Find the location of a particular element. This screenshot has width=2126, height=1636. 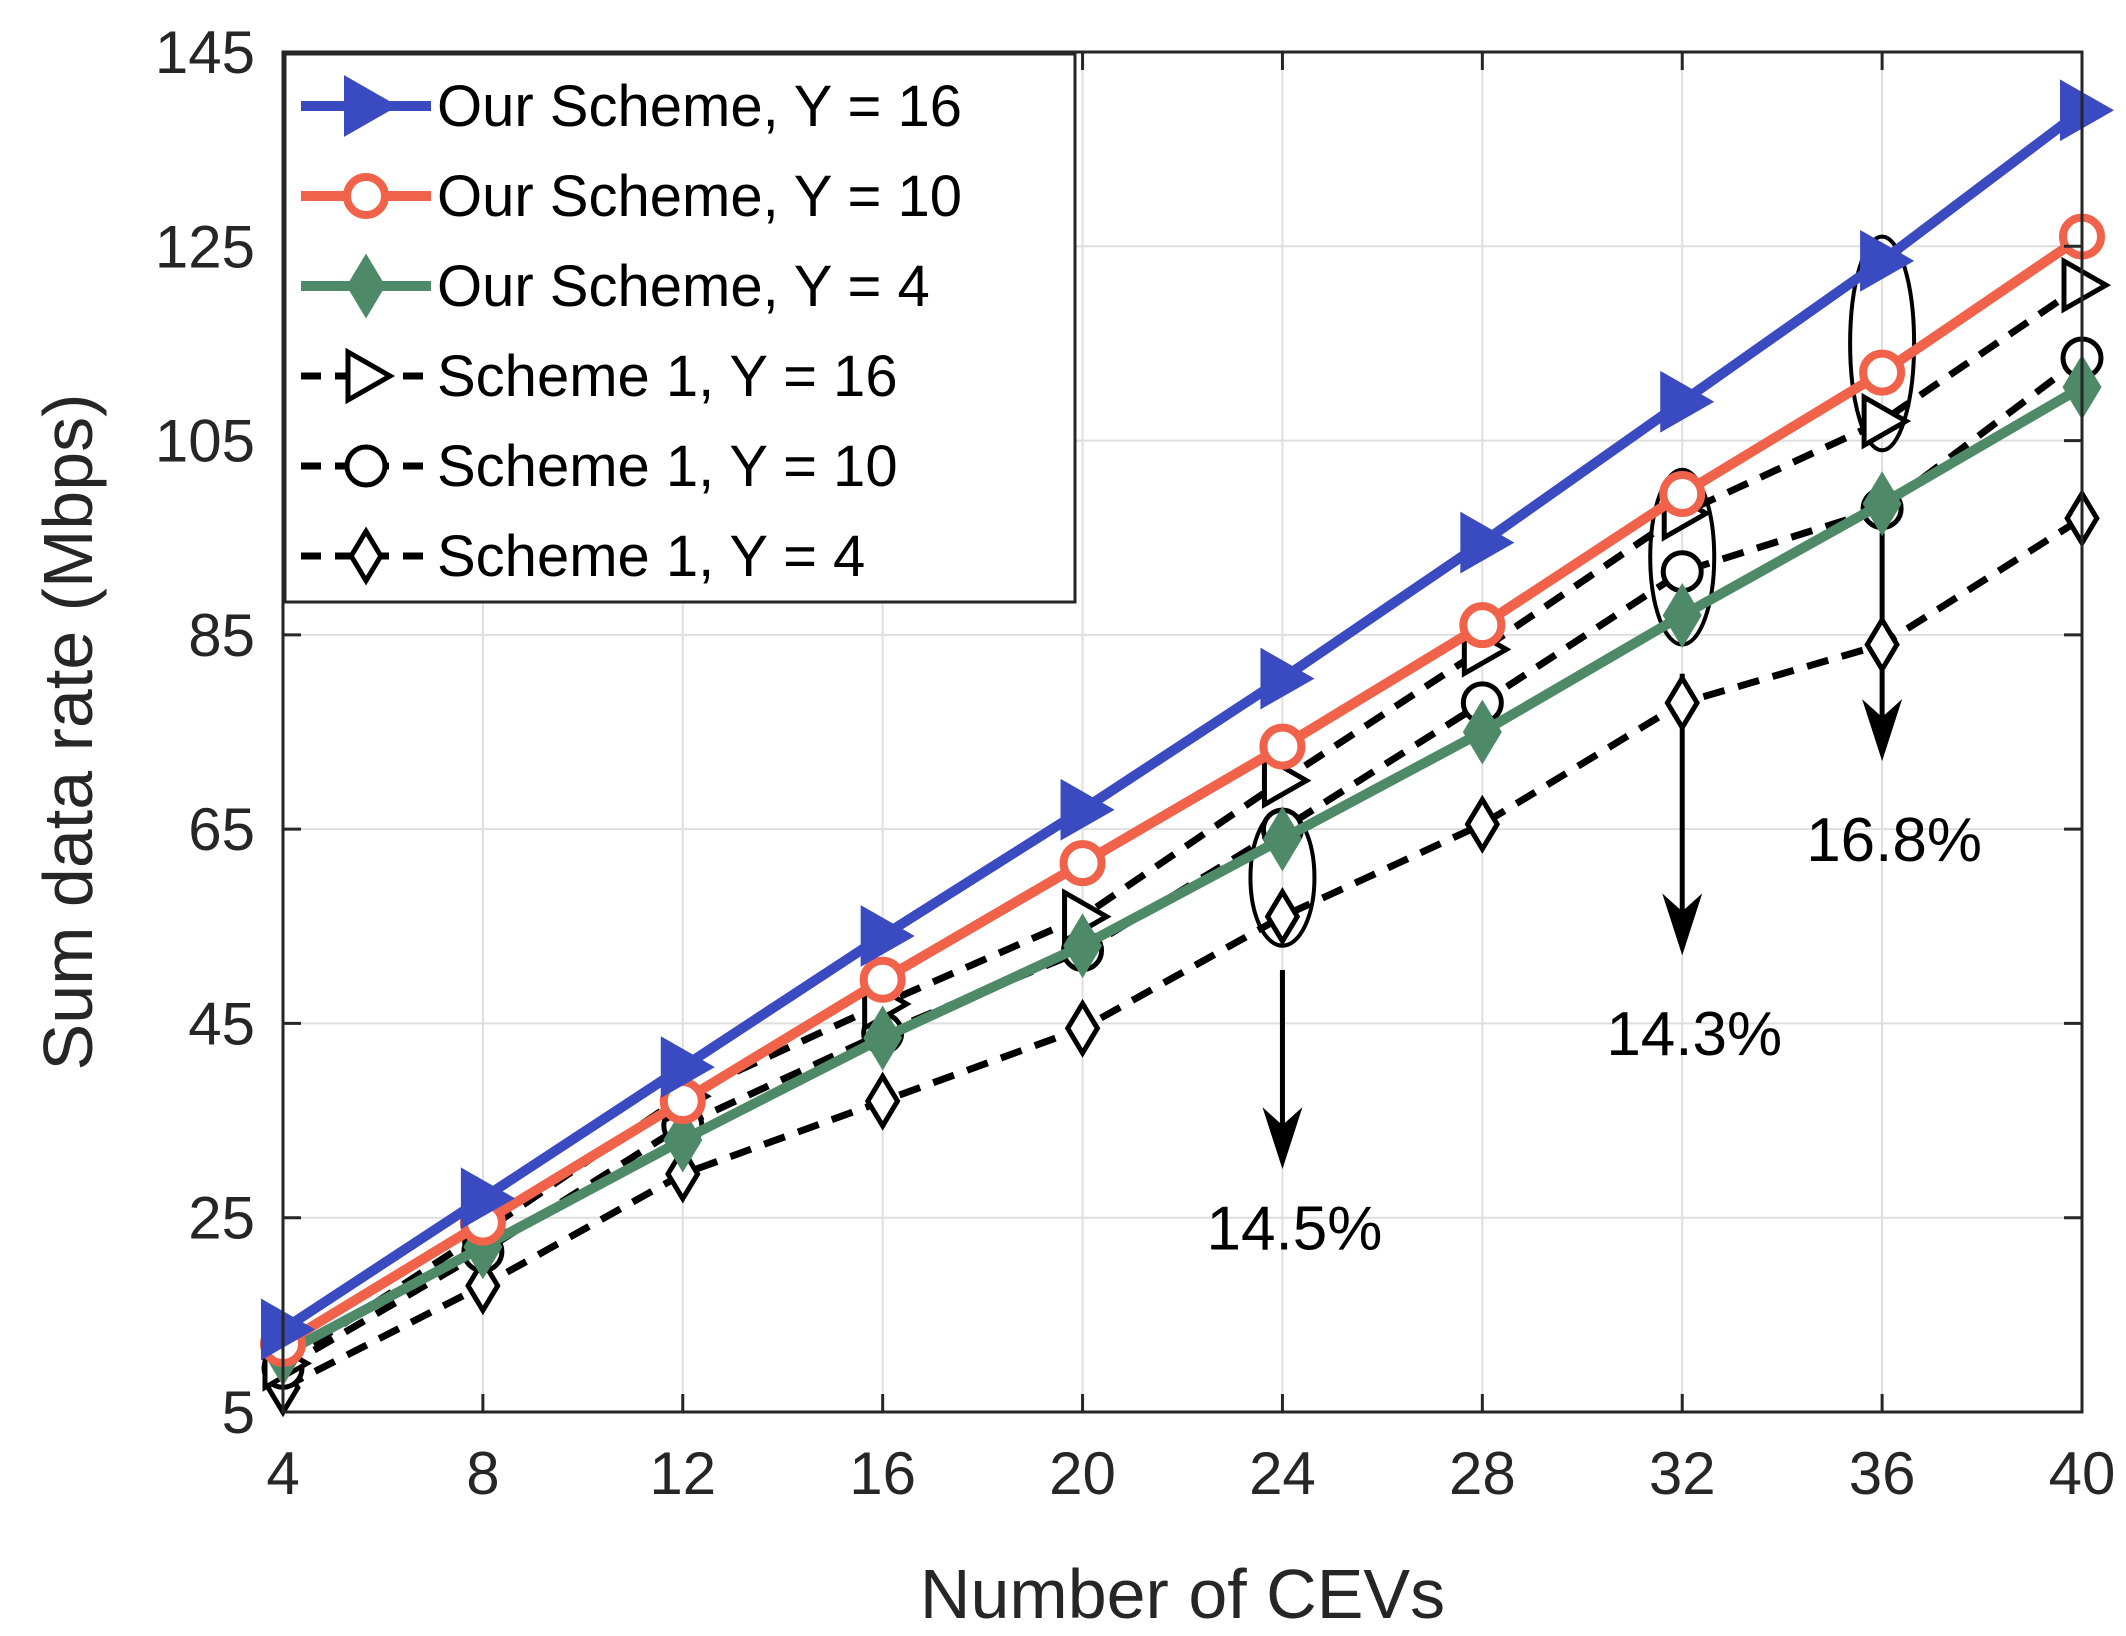

legend-label-4: Scheme 1, Y = 10 is located at coordinates (667, 466).